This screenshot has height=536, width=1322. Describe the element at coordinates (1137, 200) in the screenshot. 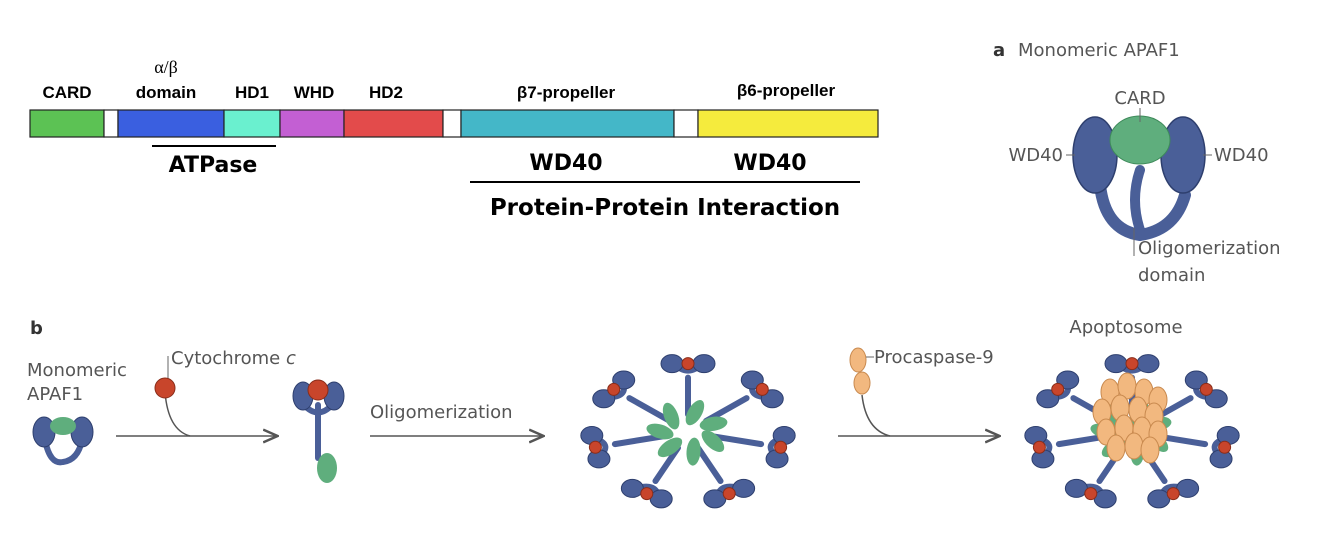

I see `oligomerization-stem` at that location.